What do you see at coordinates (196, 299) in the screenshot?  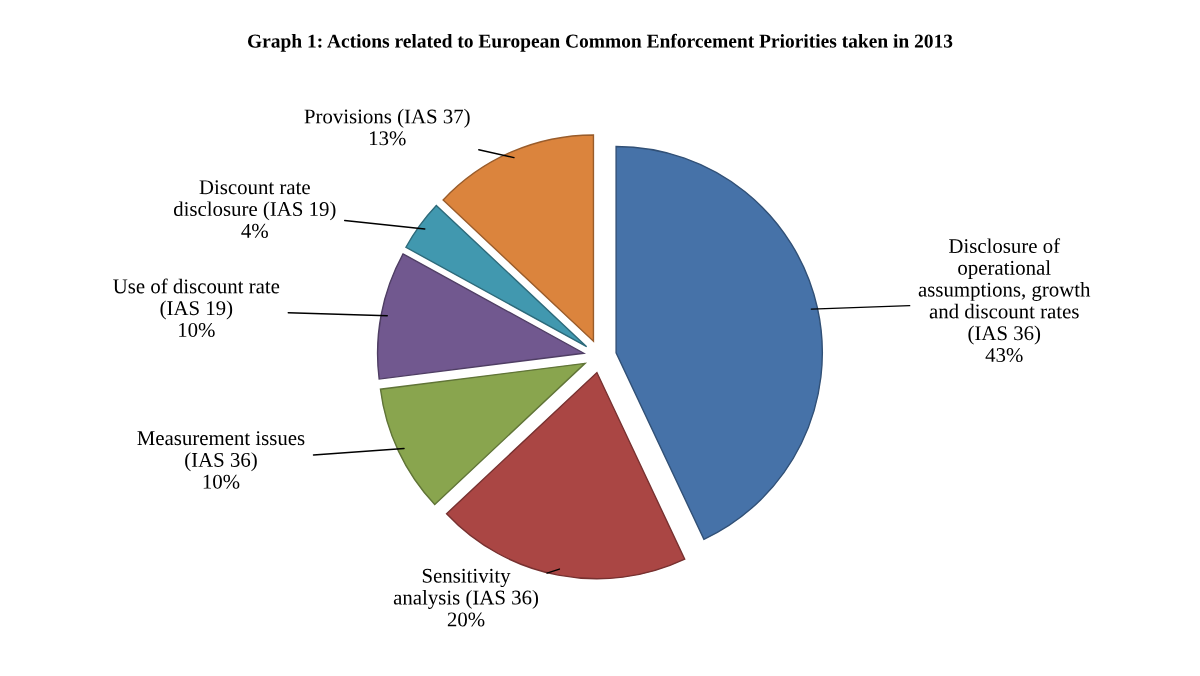 I see `slice-label: Use of discount rate (IAS 19)` at bounding box center [196, 299].